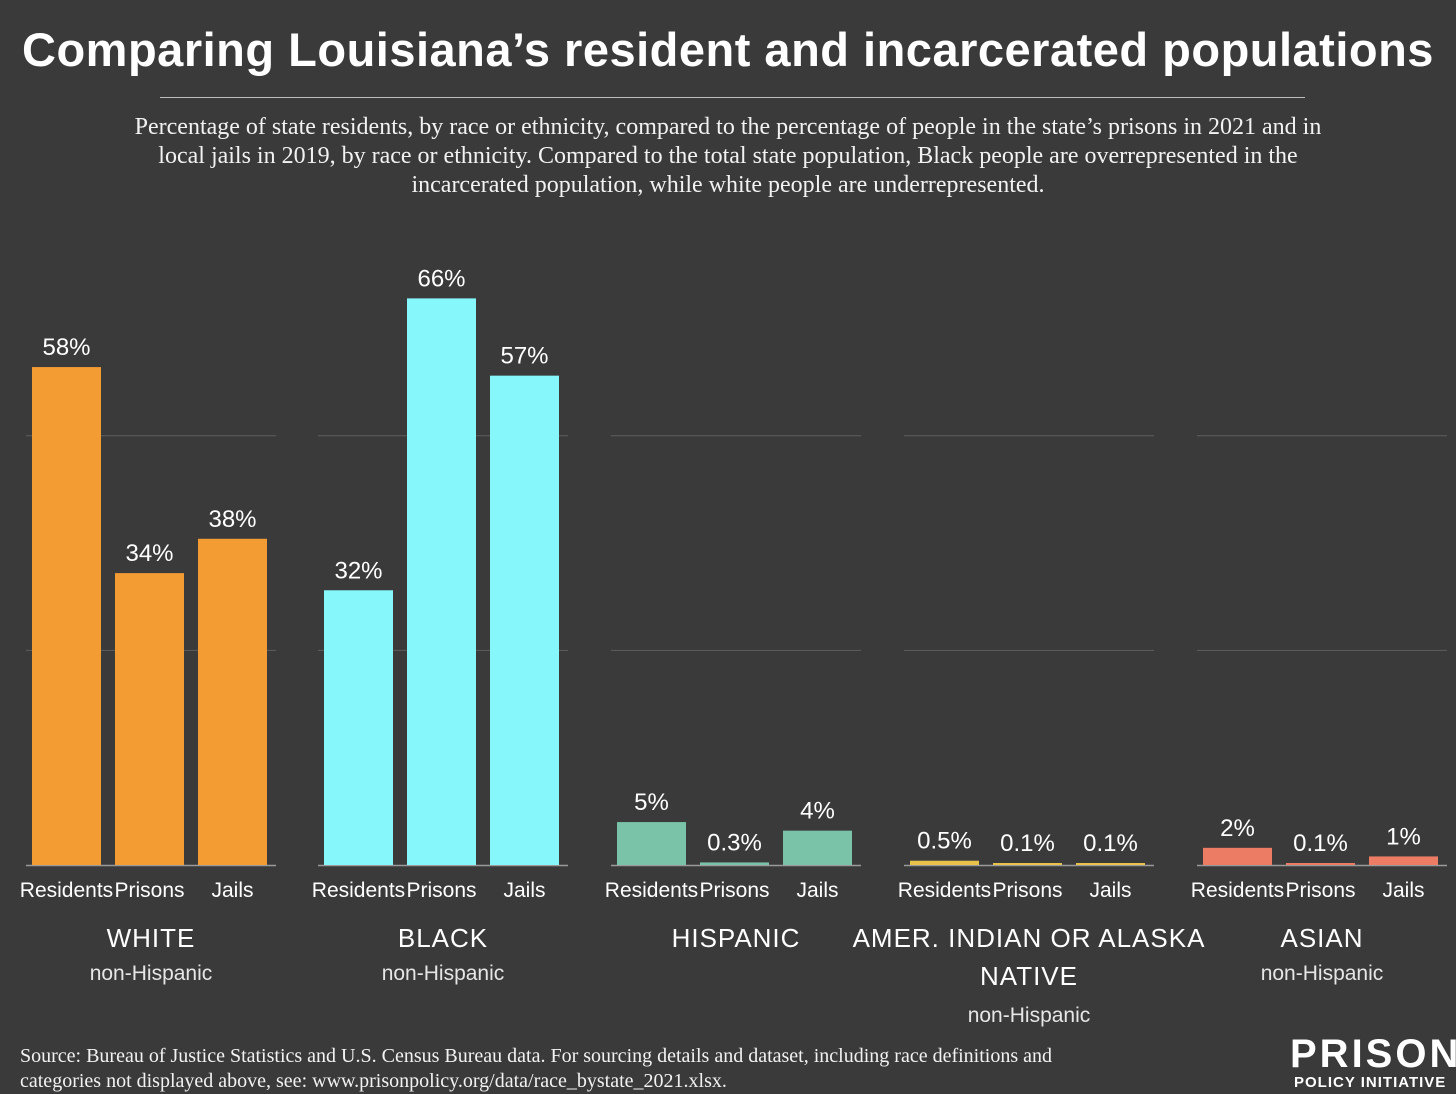 This screenshot has width=1456, height=1094. I want to click on value-label-asian-jails: 1%, so click(1403, 836).